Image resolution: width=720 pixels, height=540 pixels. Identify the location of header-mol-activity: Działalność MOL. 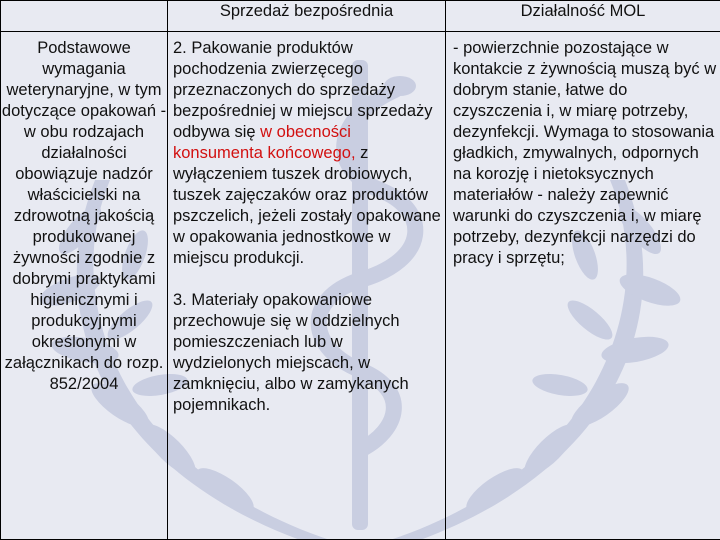
(582, 16).